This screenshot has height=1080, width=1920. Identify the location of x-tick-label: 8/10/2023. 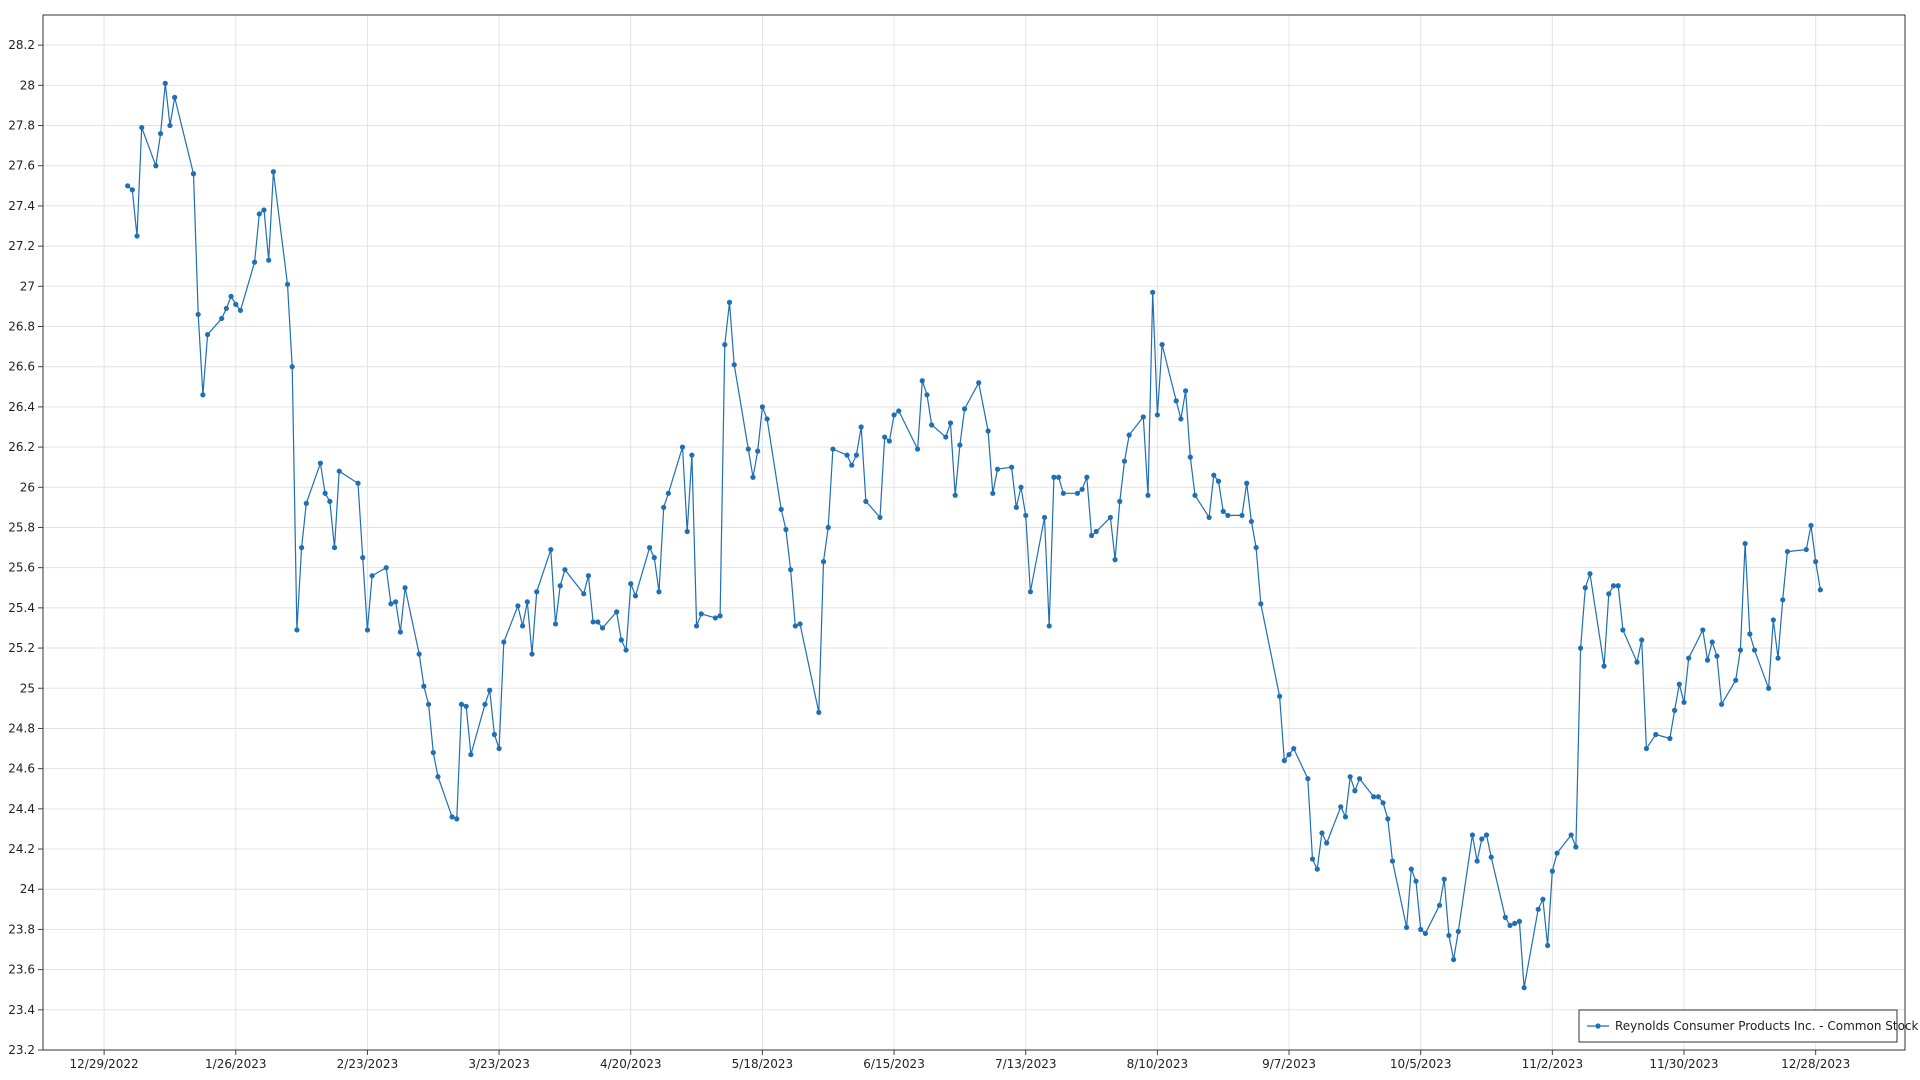
(1158, 1064).